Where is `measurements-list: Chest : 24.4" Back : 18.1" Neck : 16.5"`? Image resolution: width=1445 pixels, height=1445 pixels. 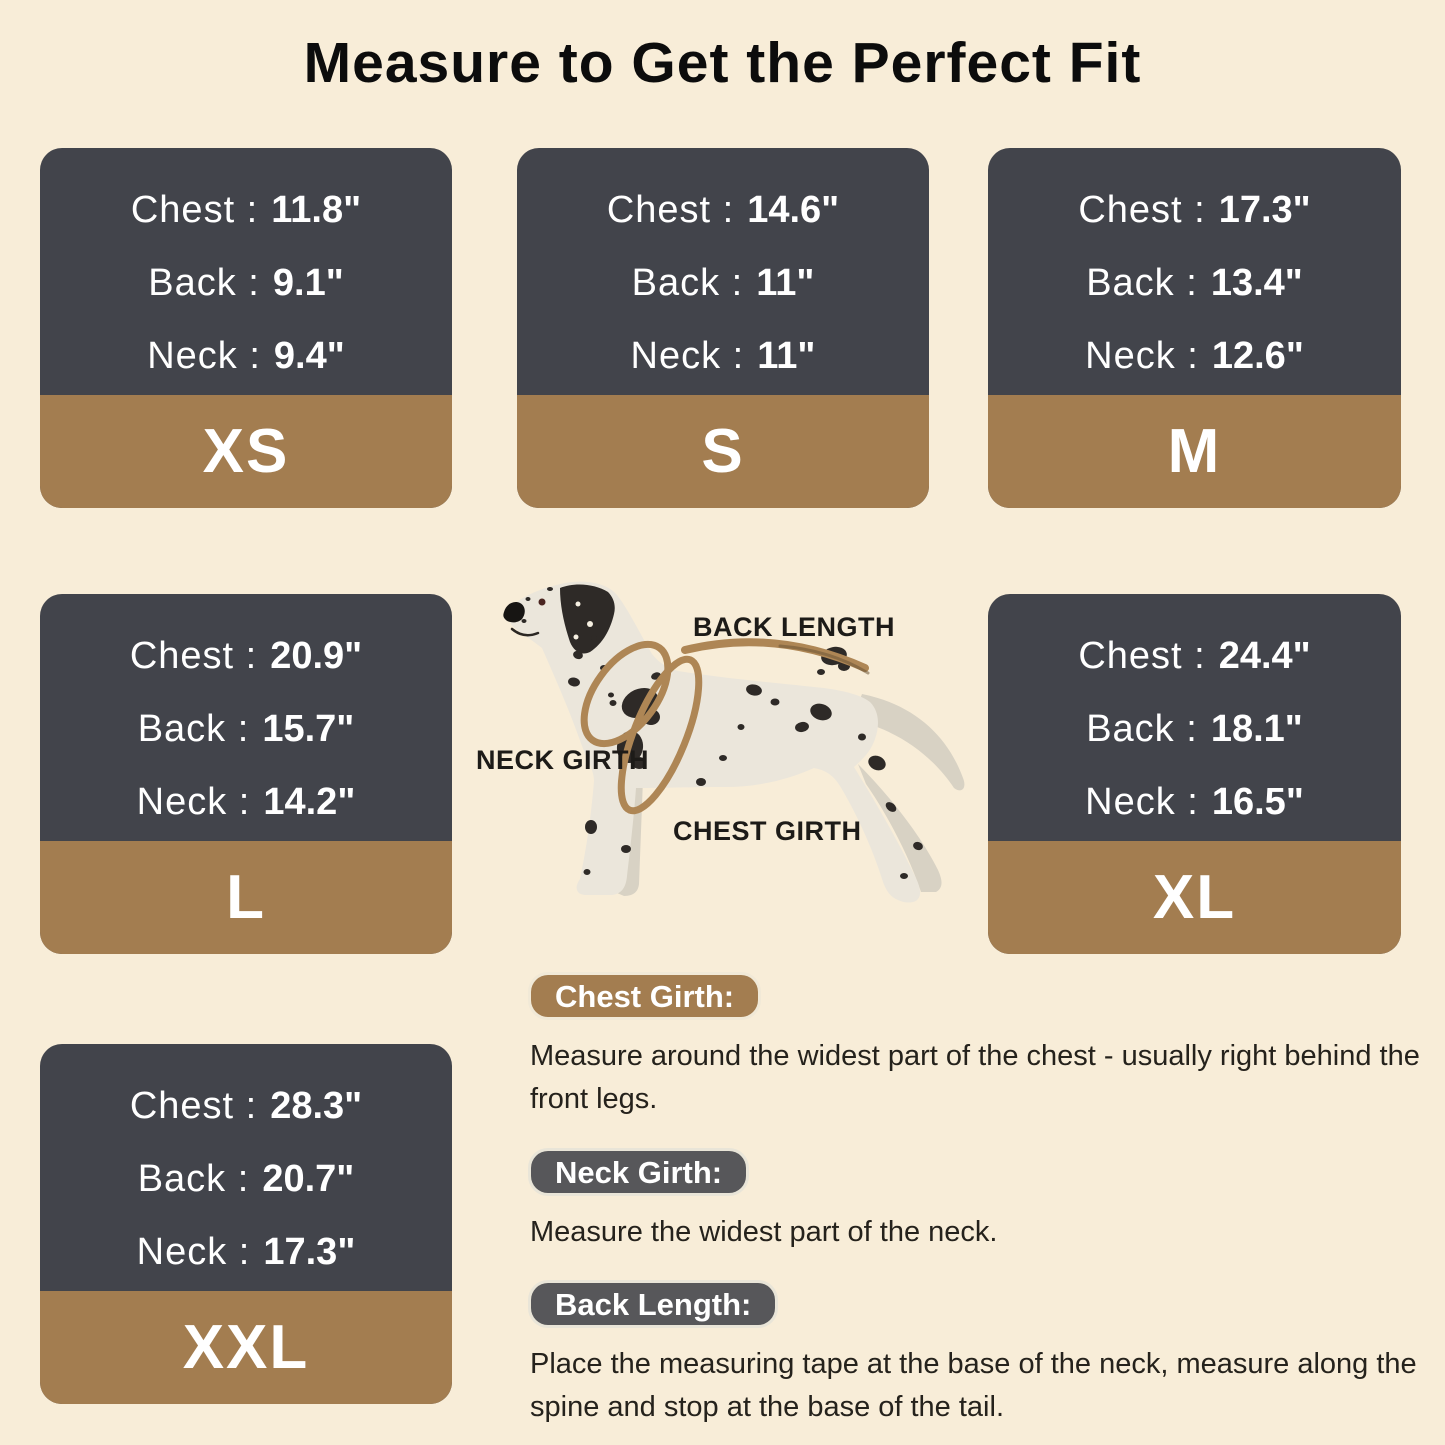
measurements-list: Chest : 24.4" Back : 18.1" Neck : 16.5" is located at coordinates (1194, 723).